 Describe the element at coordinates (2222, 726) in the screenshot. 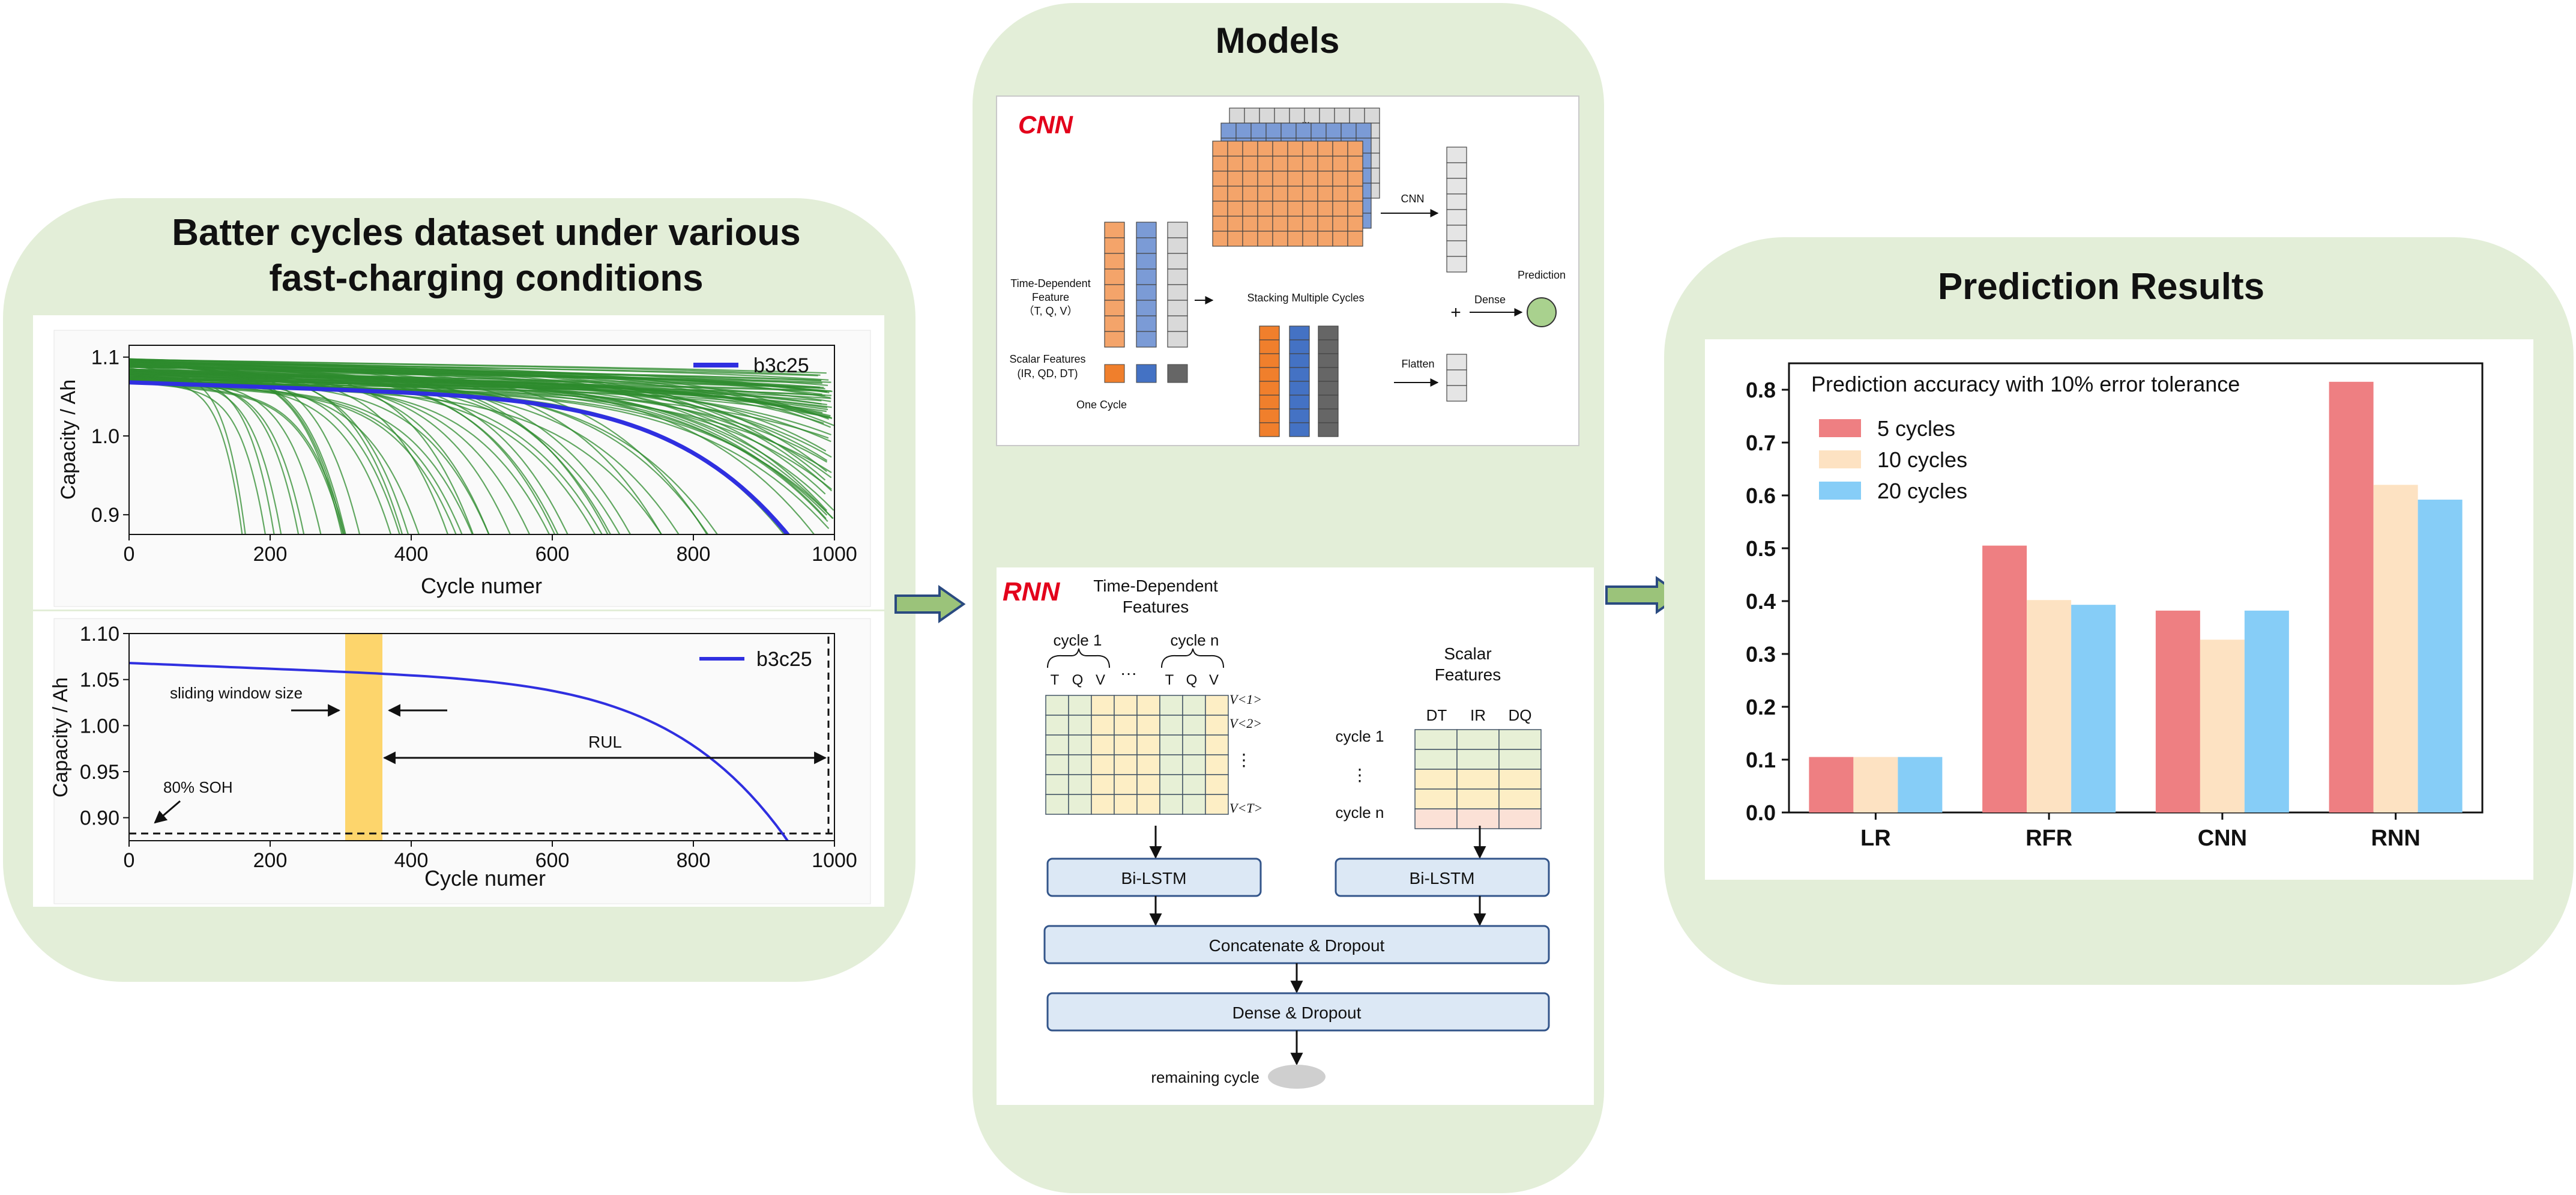

I see `bar-cnn-10-cycles` at that location.